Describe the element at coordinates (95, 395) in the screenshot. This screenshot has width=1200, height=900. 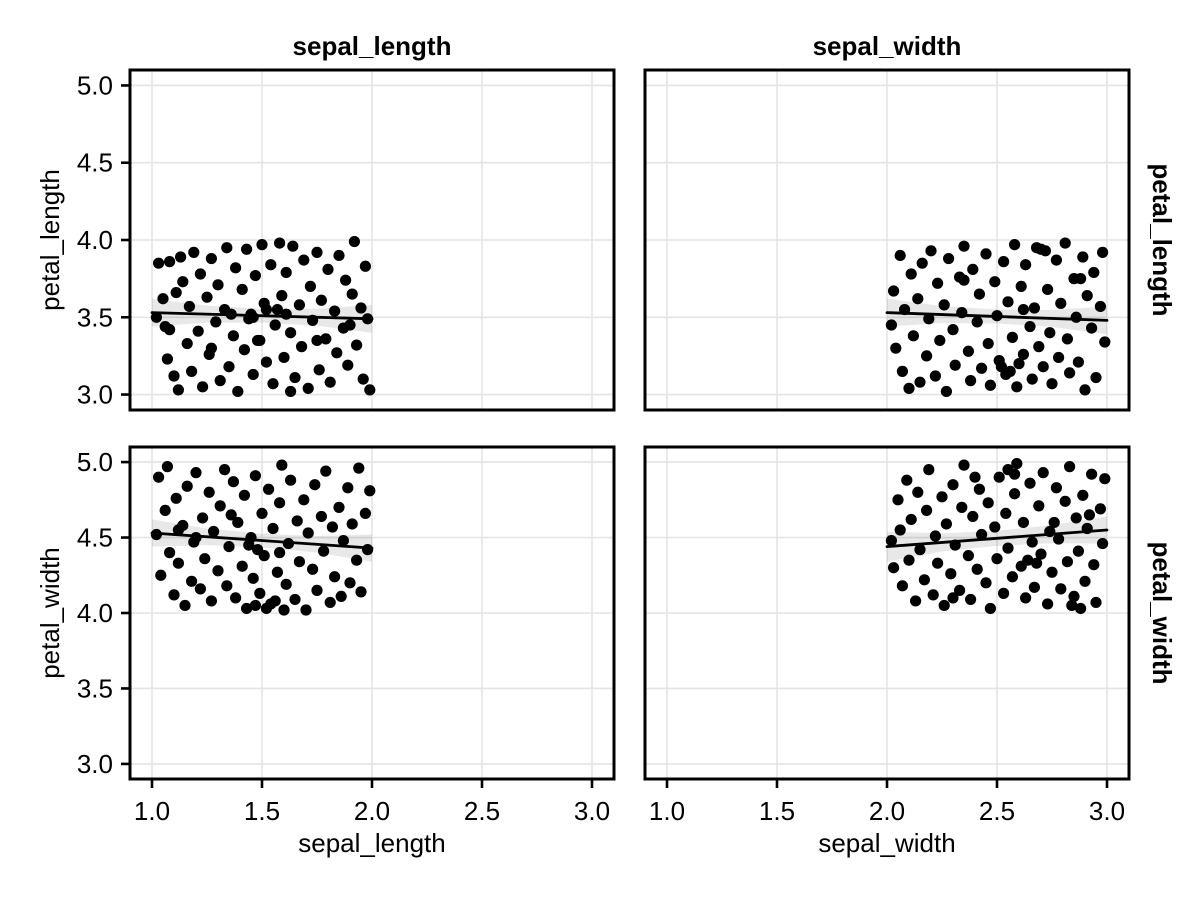
I see `y-tick-label: 3.0` at that location.